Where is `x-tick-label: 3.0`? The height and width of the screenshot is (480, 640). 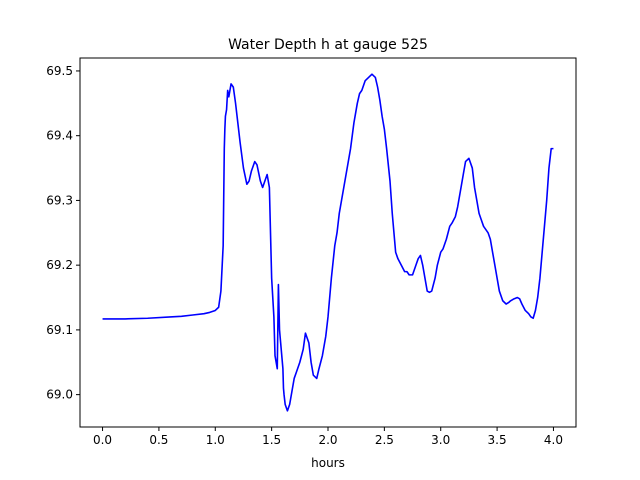 x-tick-label: 3.0 is located at coordinates (440, 440).